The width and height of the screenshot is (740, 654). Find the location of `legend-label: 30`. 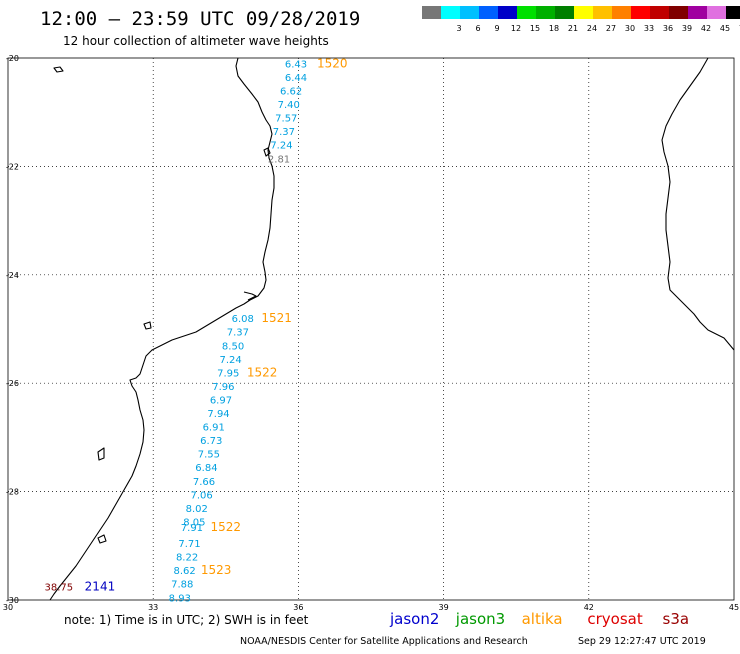

legend-label: 30 is located at coordinates (630, 28).